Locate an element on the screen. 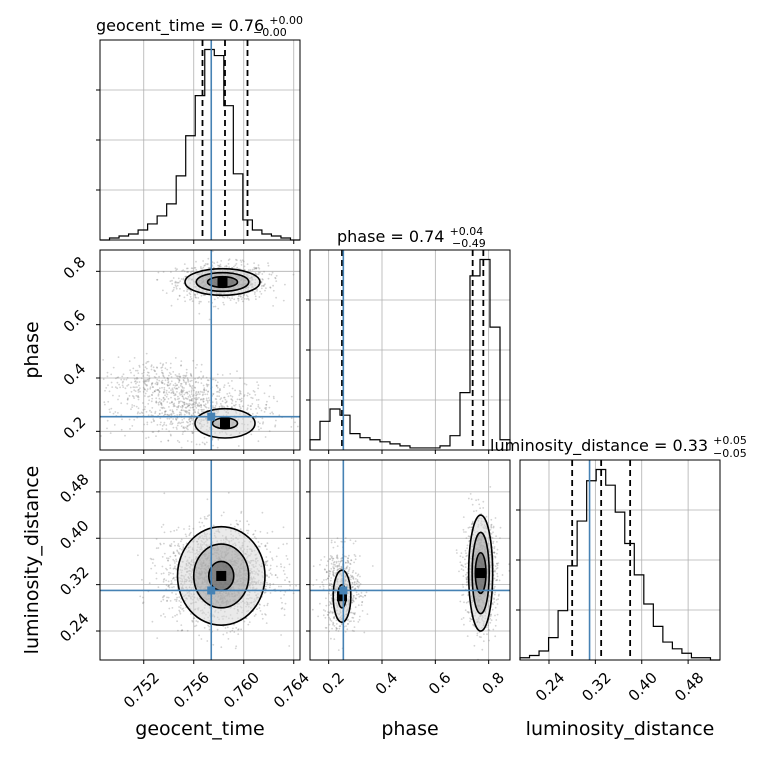  title-luminosity-distance-minus: −0.05 is located at coordinates (730, 453).